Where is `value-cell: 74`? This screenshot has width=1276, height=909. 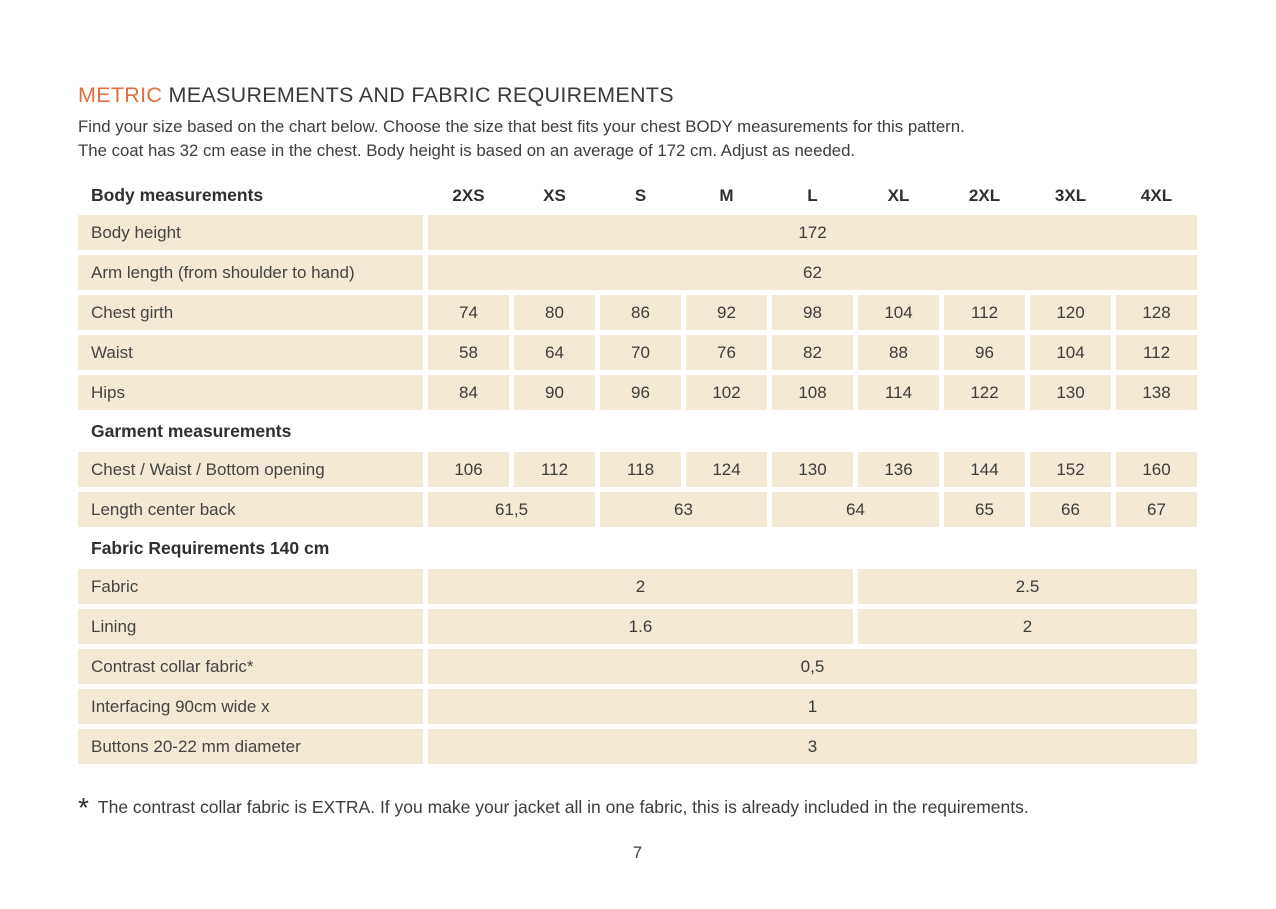
value-cell: 74 is located at coordinates (468, 312).